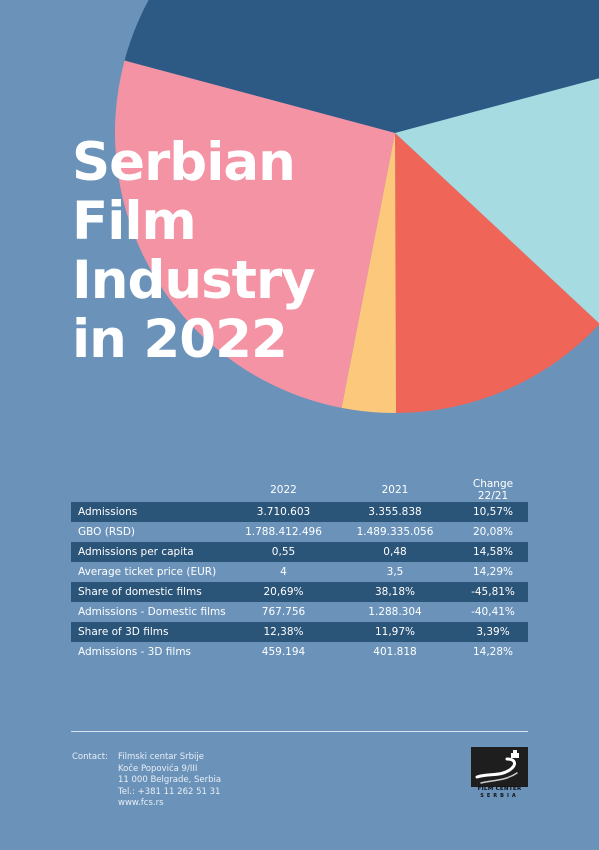  What do you see at coordinates (493, 512) in the screenshot?
I see `value-change: 10,57%` at bounding box center [493, 512].